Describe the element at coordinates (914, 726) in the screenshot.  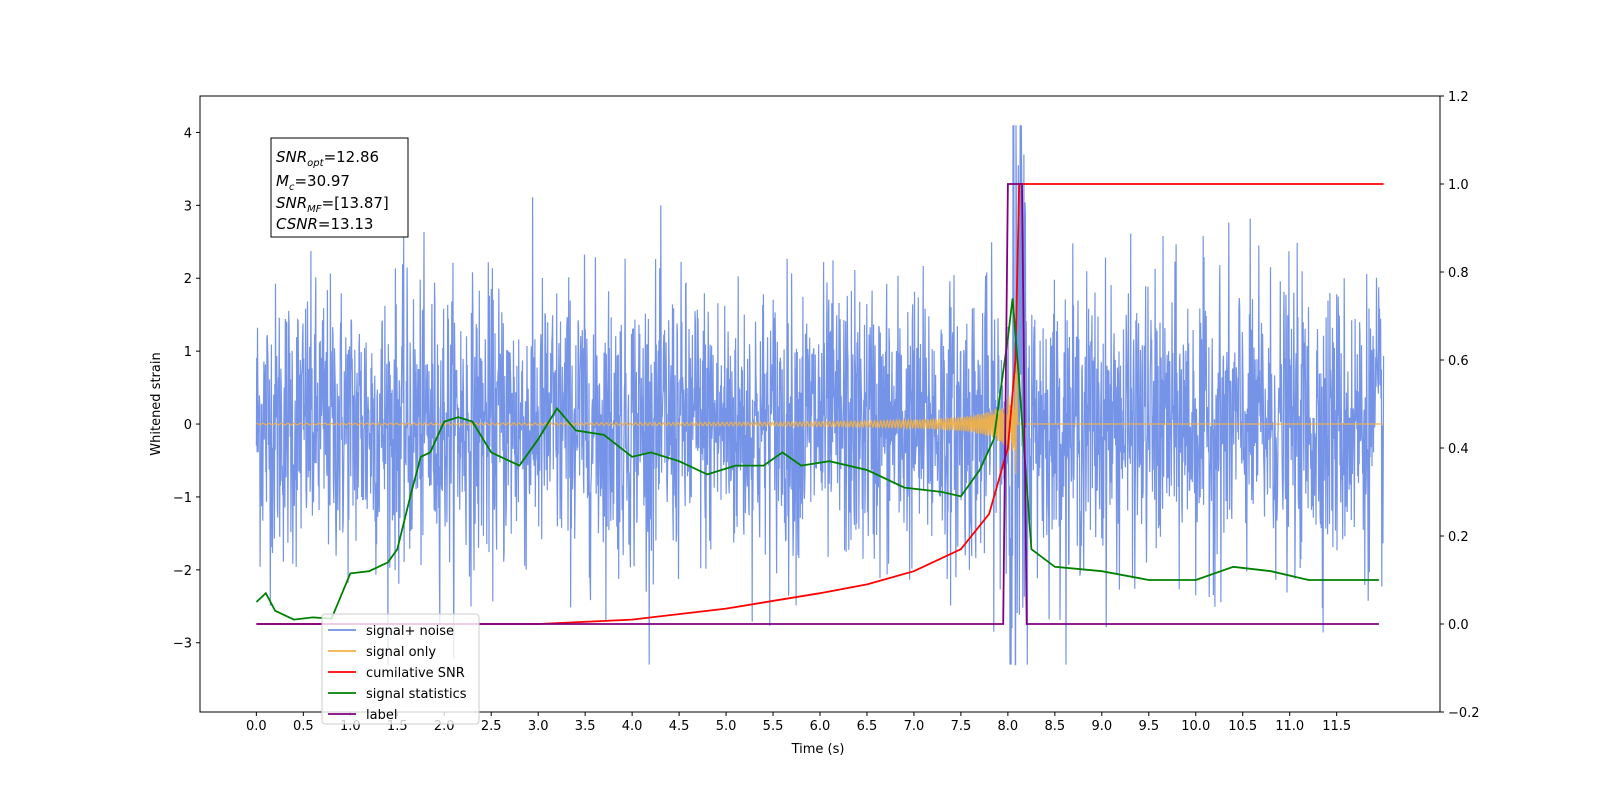
I see `x-tick-label: 7.0` at that location.